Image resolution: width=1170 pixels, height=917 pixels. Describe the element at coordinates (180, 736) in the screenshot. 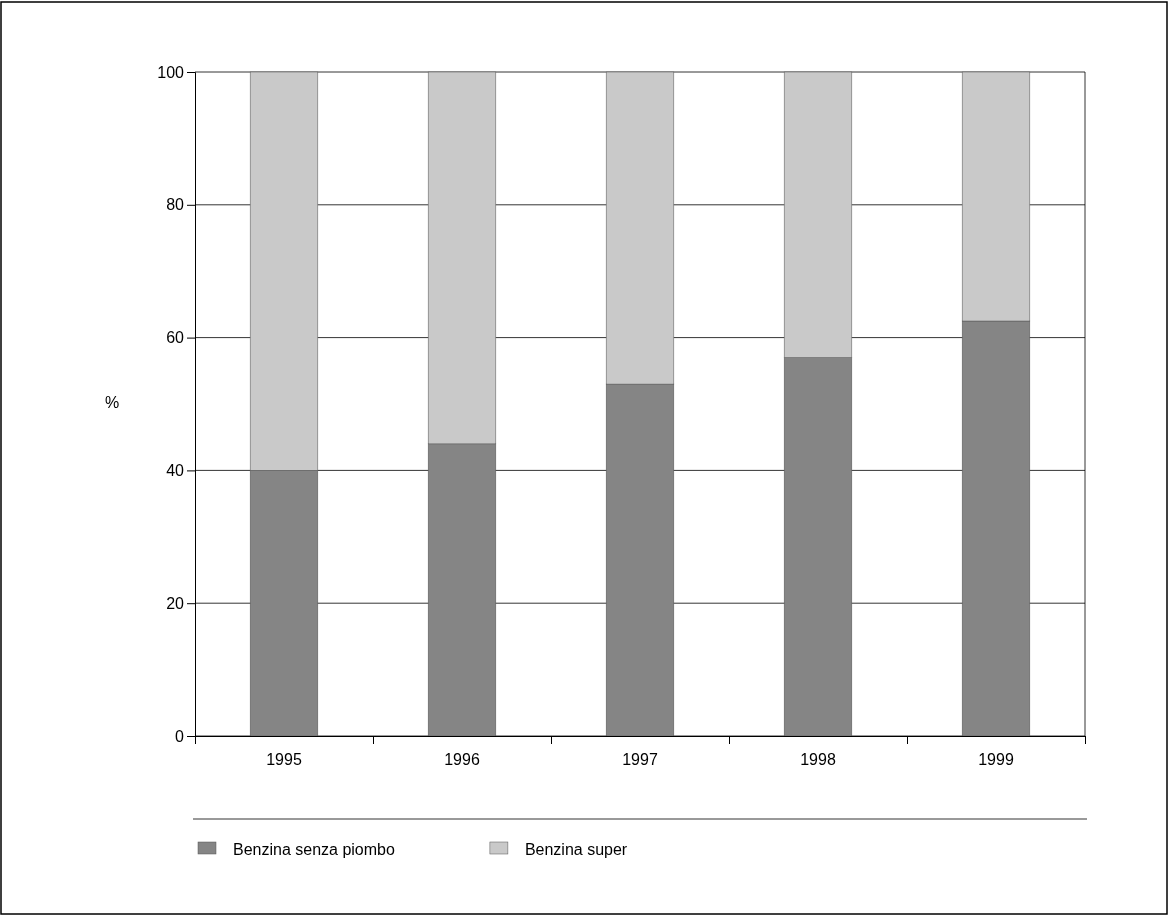

I see `y-tick-label: 0` at that location.